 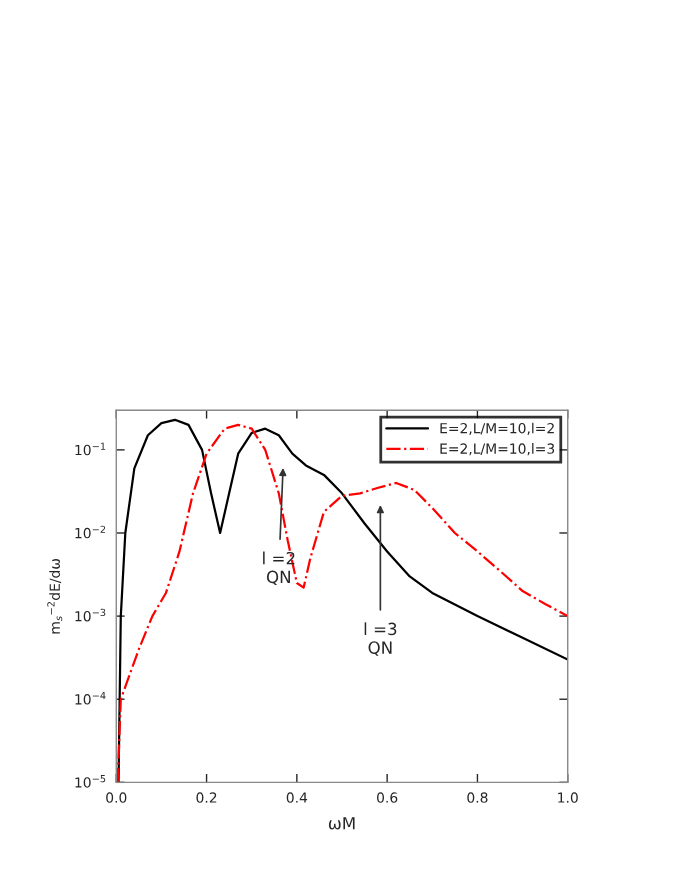 I want to click on x-axis-title: ωM, so click(x=341, y=823).